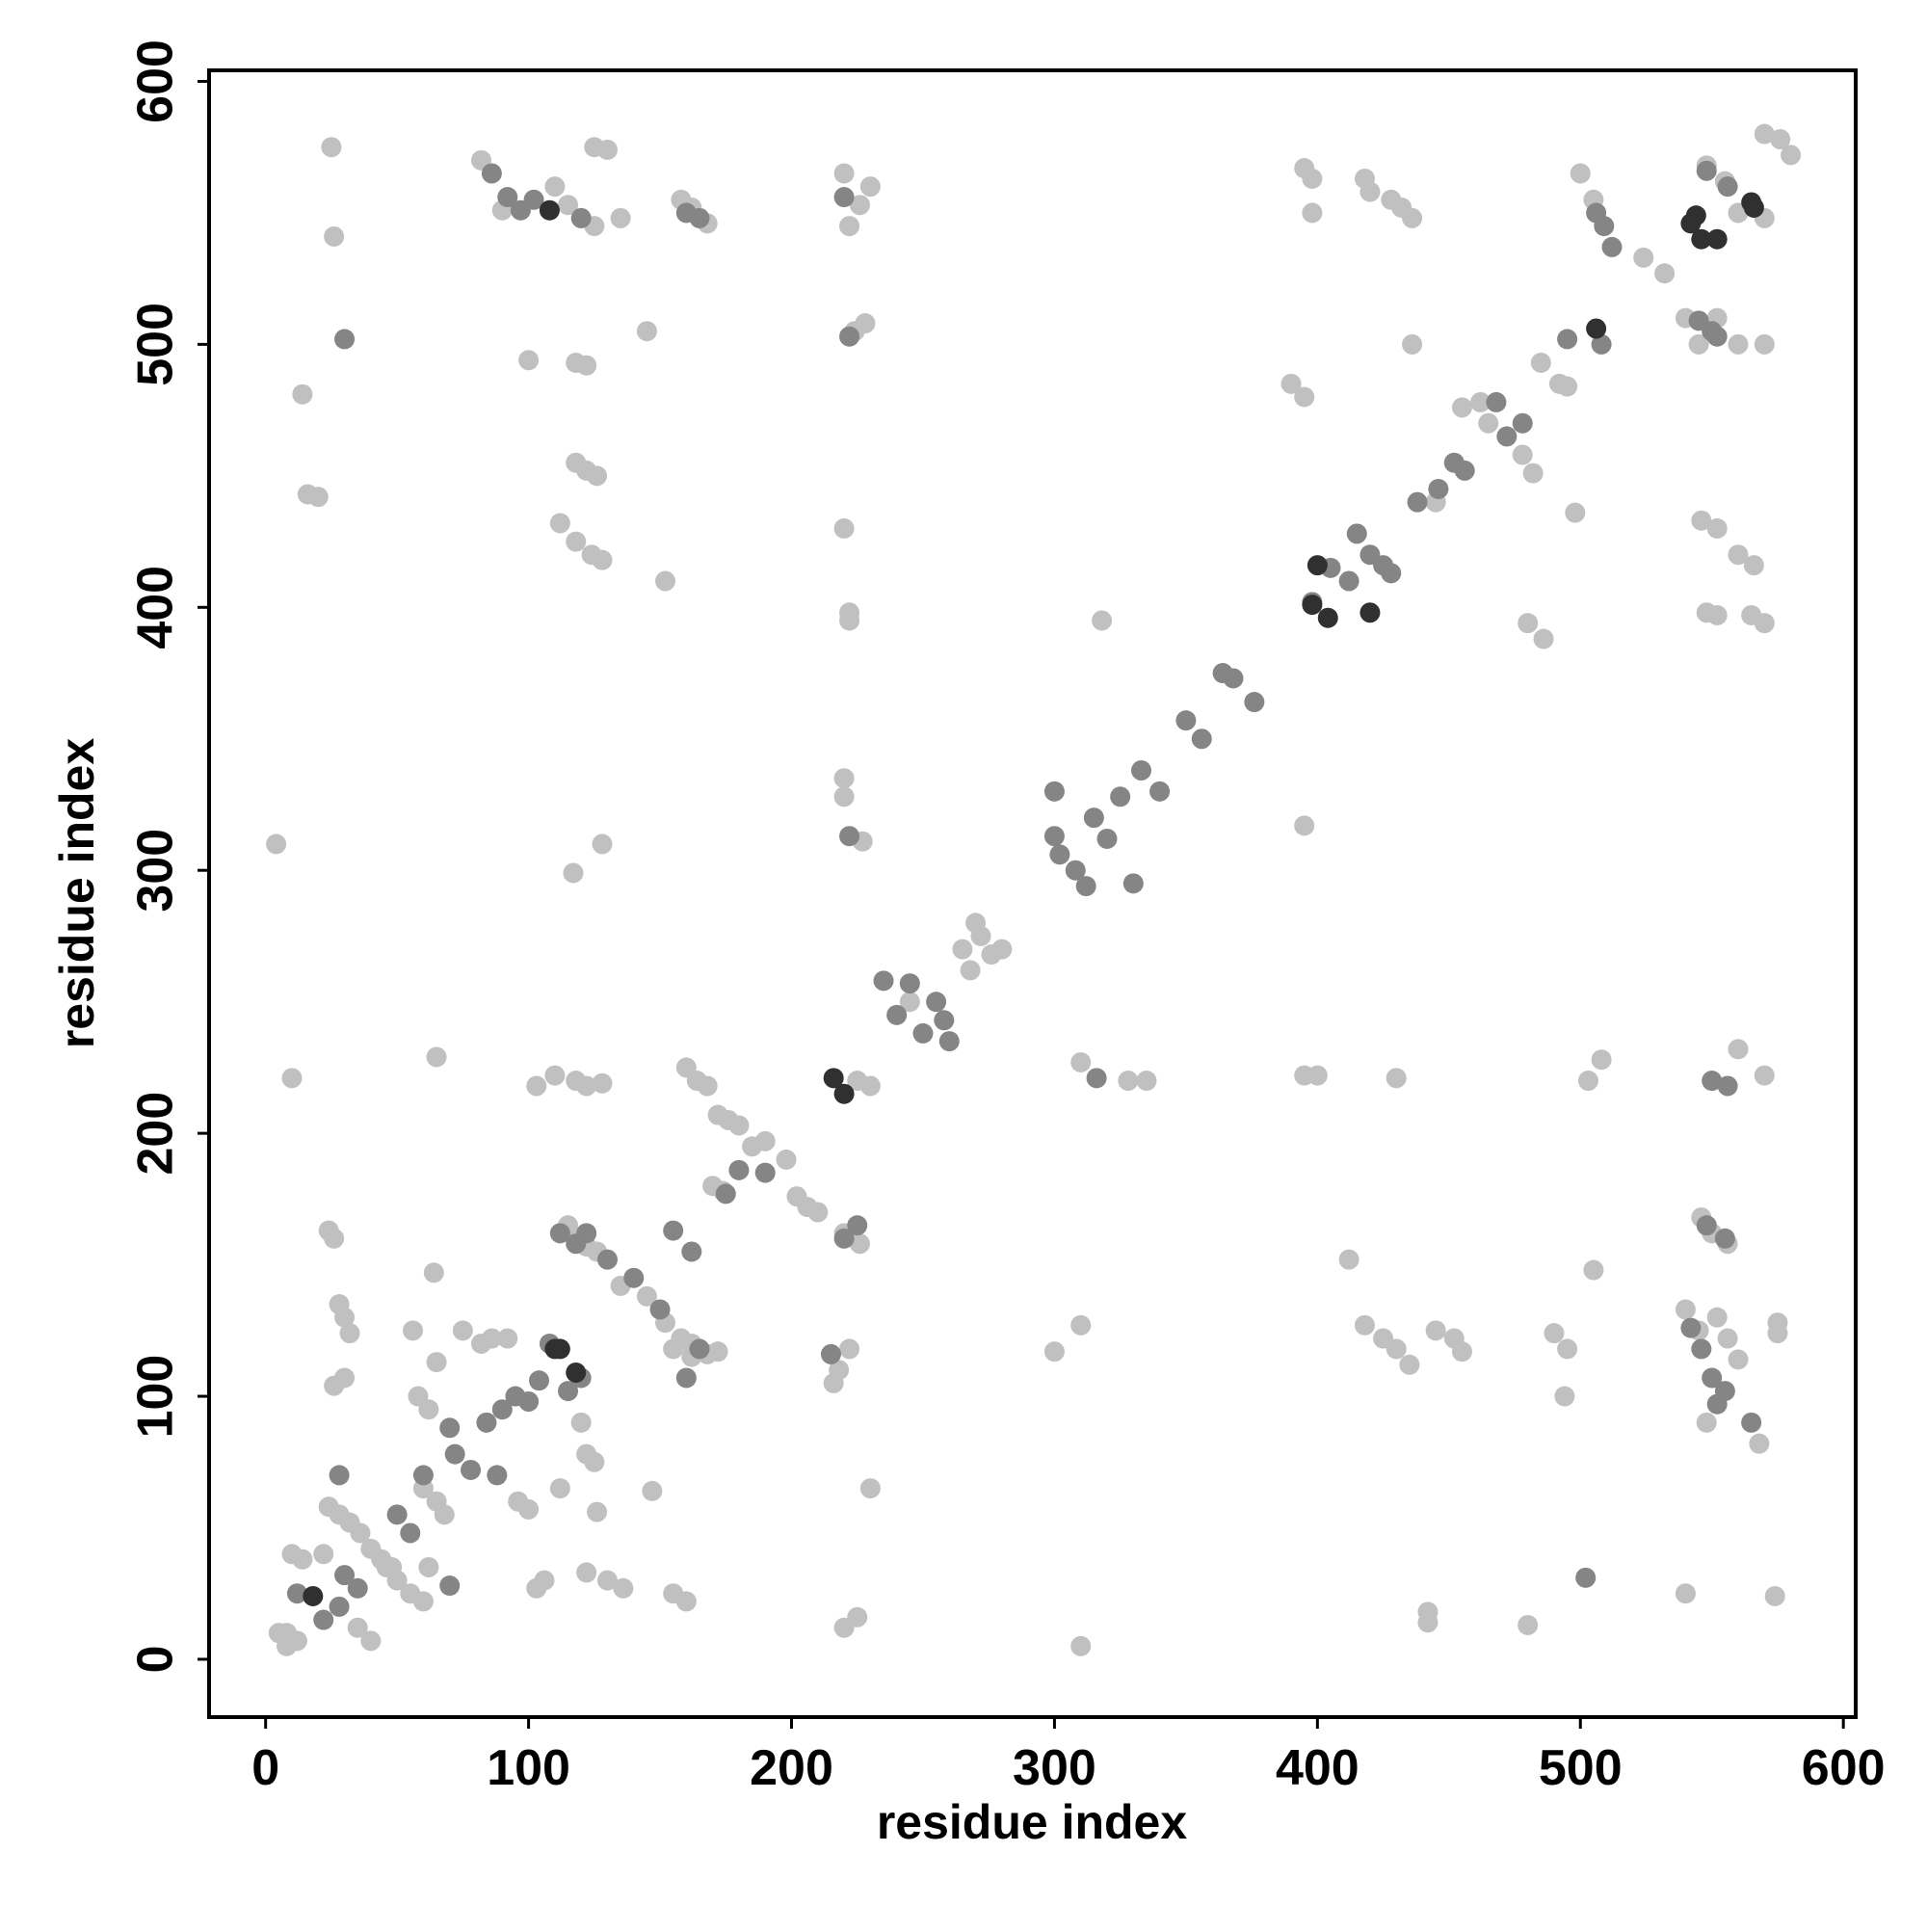  I want to click on x-tick-label: 300, so click(1055, 1768).